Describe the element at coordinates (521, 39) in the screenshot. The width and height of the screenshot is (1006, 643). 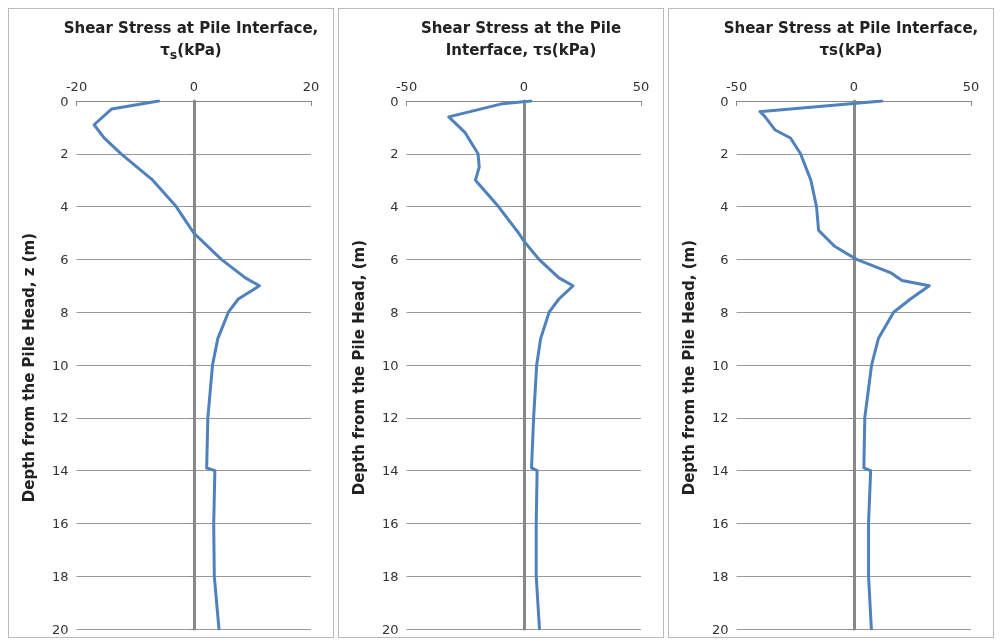
I see `x-axis-title: Shear Stress at the Pile Interface, τs(kPa)` at that location.